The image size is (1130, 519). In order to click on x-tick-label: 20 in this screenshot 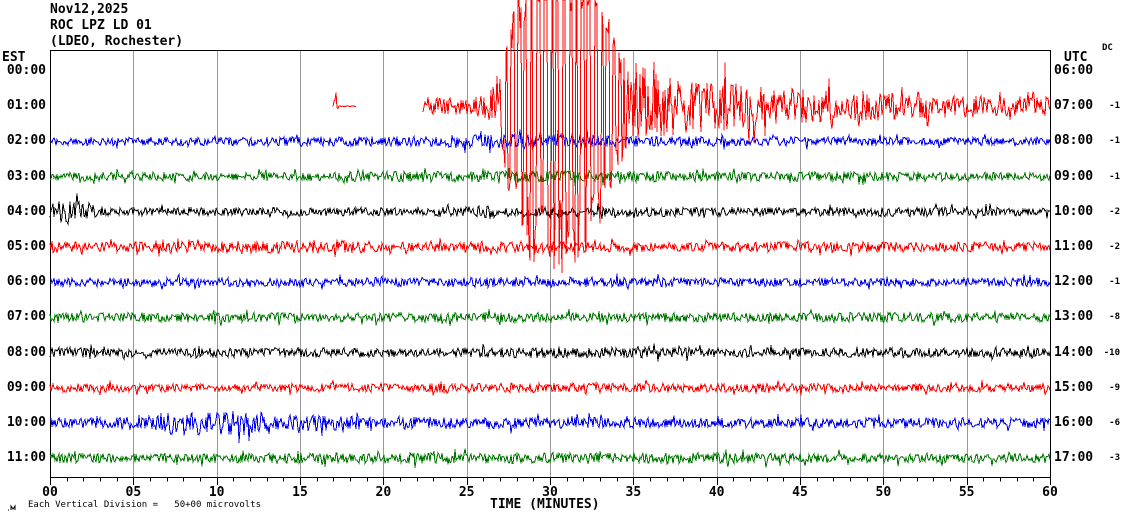, I will do `click(383, 492)`.